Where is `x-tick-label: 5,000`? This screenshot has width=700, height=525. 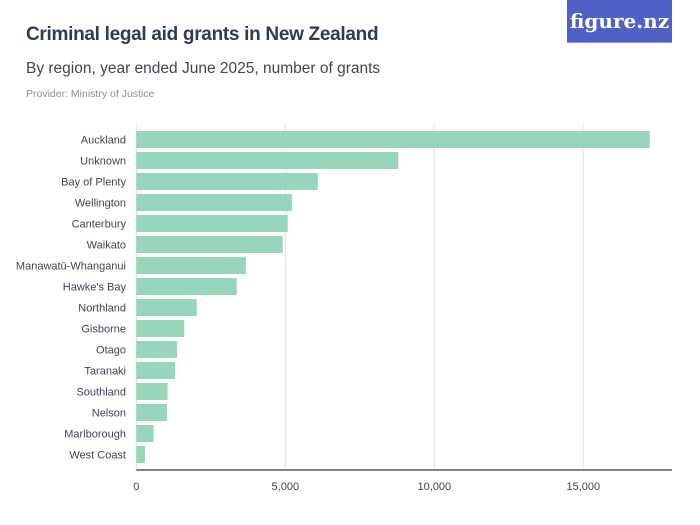
x-tick-label: 5,000 is located at coordinates (286, 487).